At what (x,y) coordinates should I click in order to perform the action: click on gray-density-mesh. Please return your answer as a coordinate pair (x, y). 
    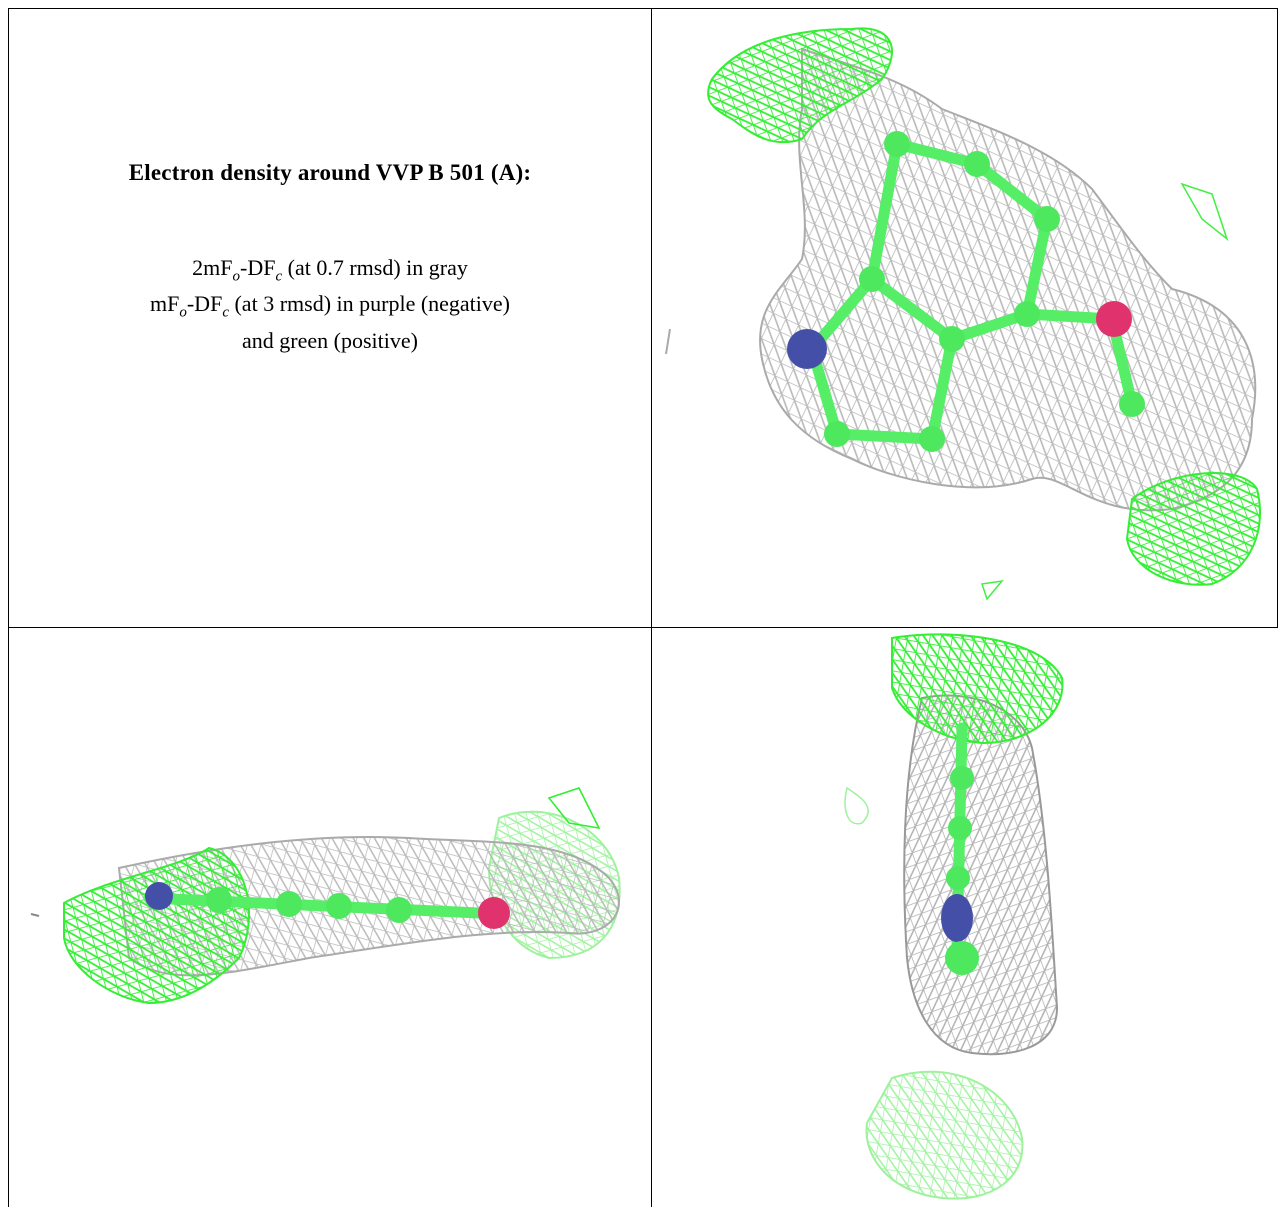
    Looking at the image, I should click on (981, 875).